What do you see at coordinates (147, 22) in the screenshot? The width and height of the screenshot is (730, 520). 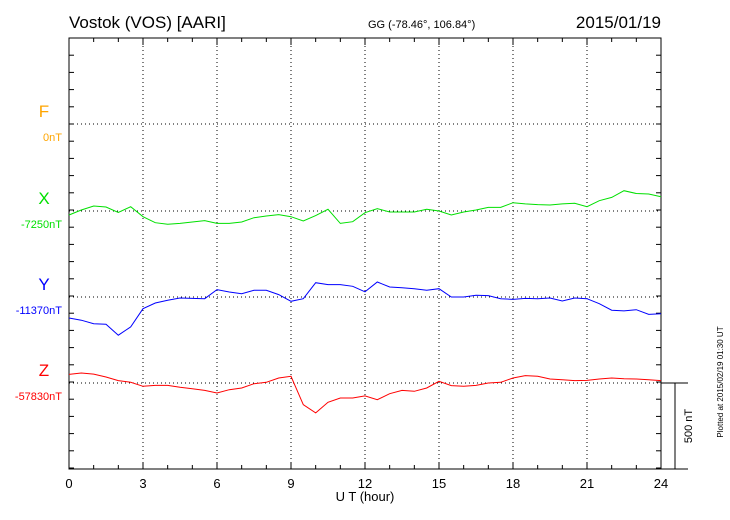 I see `station-title: Vostok (VOS) [AARI]` at bounding box center [147, 22].